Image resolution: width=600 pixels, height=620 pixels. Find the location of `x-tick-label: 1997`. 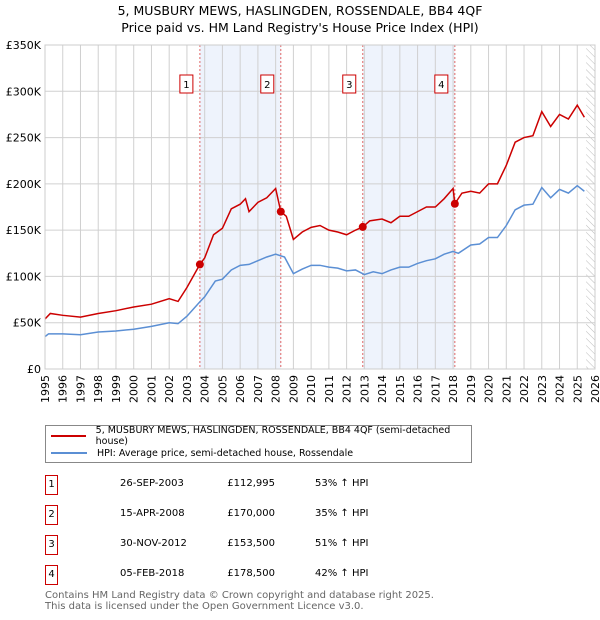

x-tick-label: 1997 is located at coordinates (80, 389).